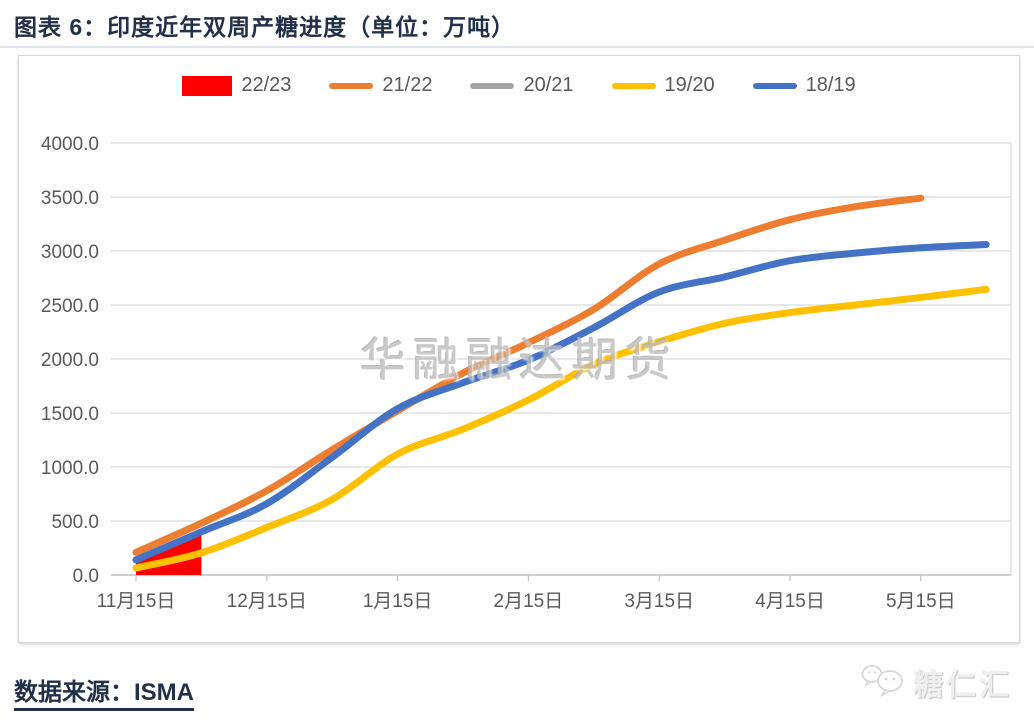 This screenshot has height=723, width=1034. What do you see at coordinates (265, 27) in the screenshot?
I see `chart-title: 图表 6：印度近年双周产糖进度（单位：万吨）` at bounding box center [265, 27].